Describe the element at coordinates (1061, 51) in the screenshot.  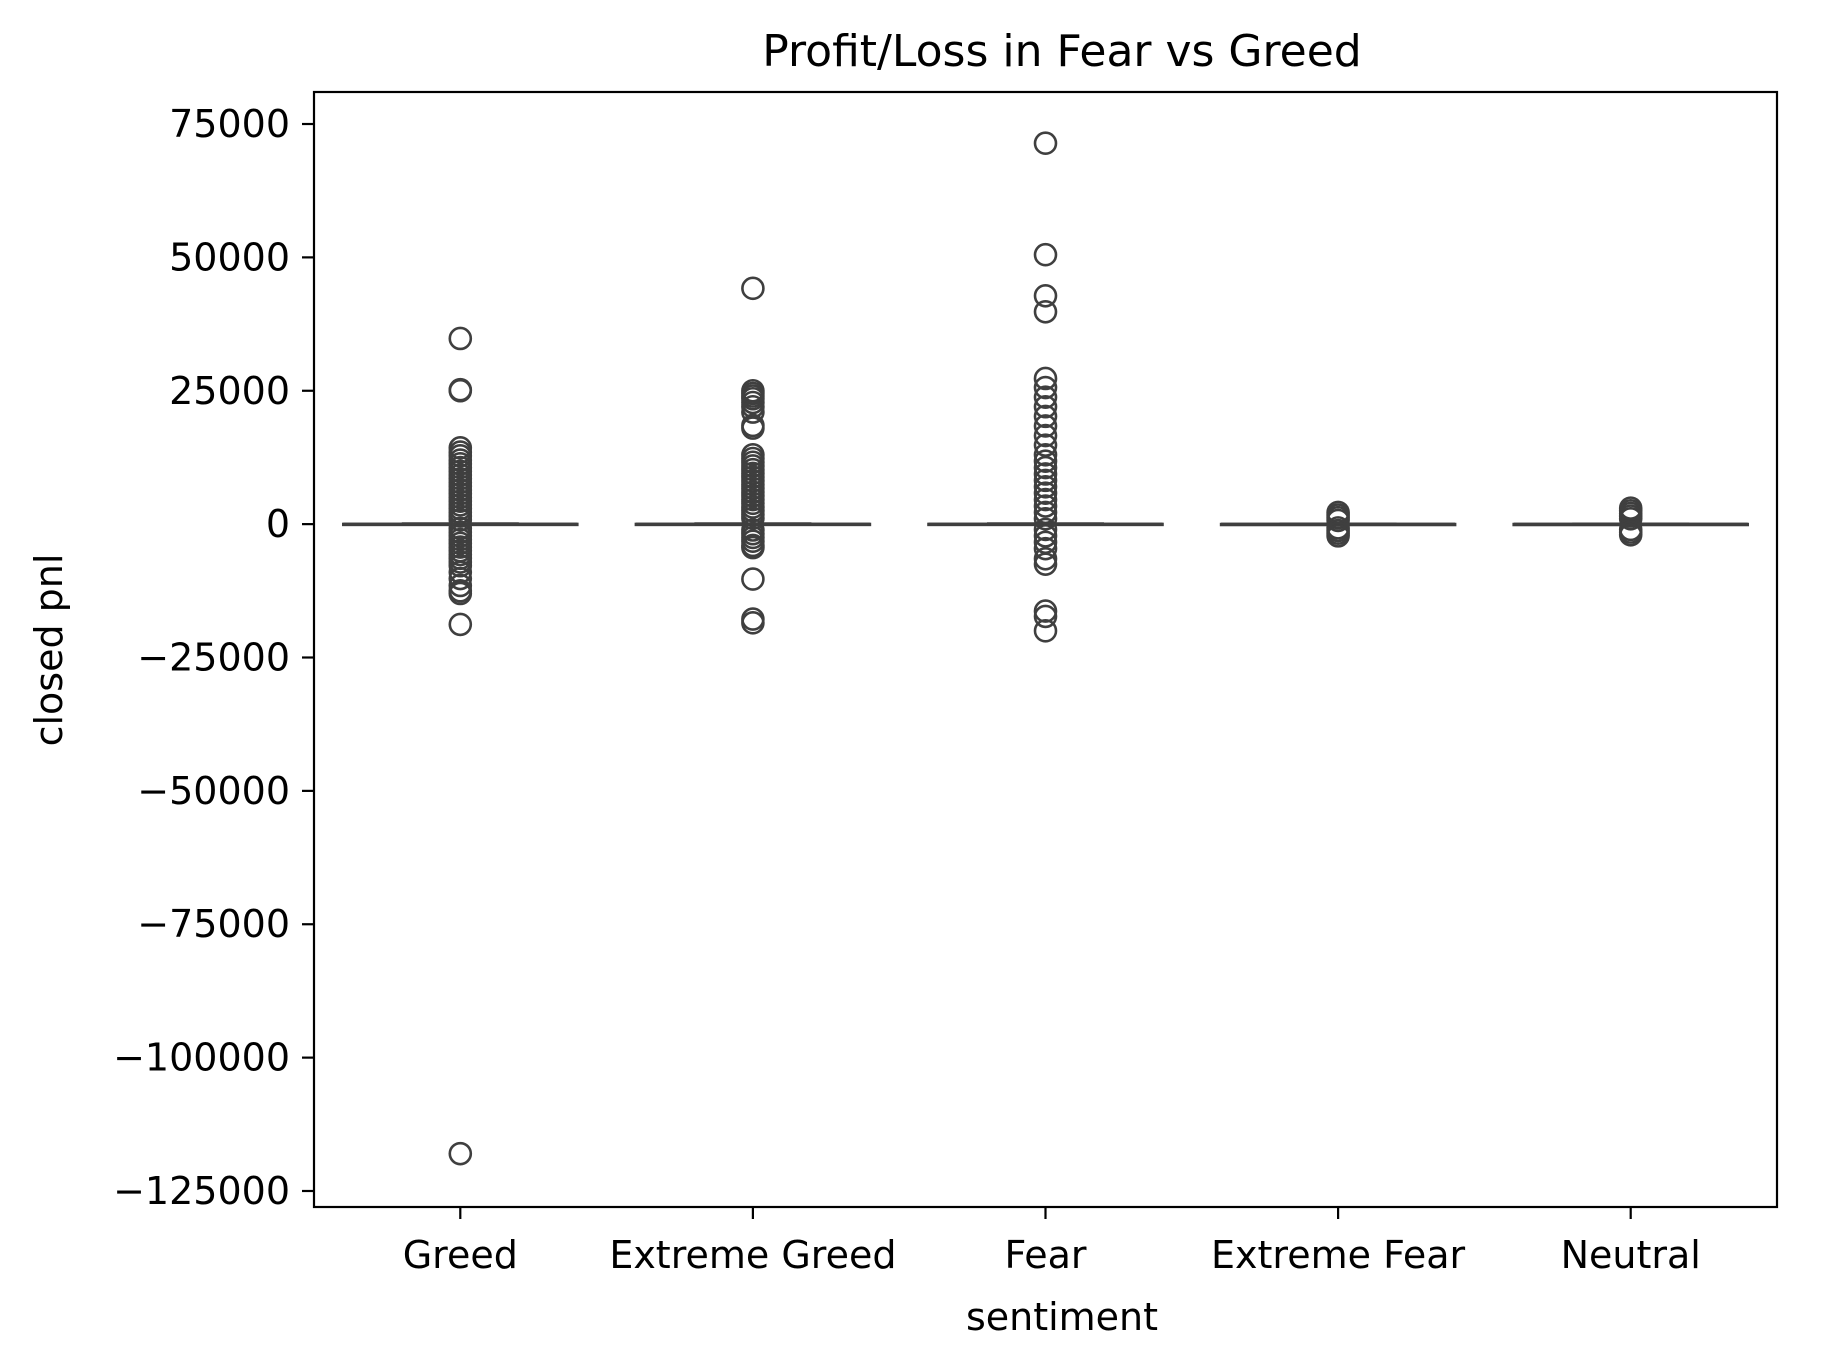
I see `chart-title: Profit/Loss in Fear vs Greed` at that location.